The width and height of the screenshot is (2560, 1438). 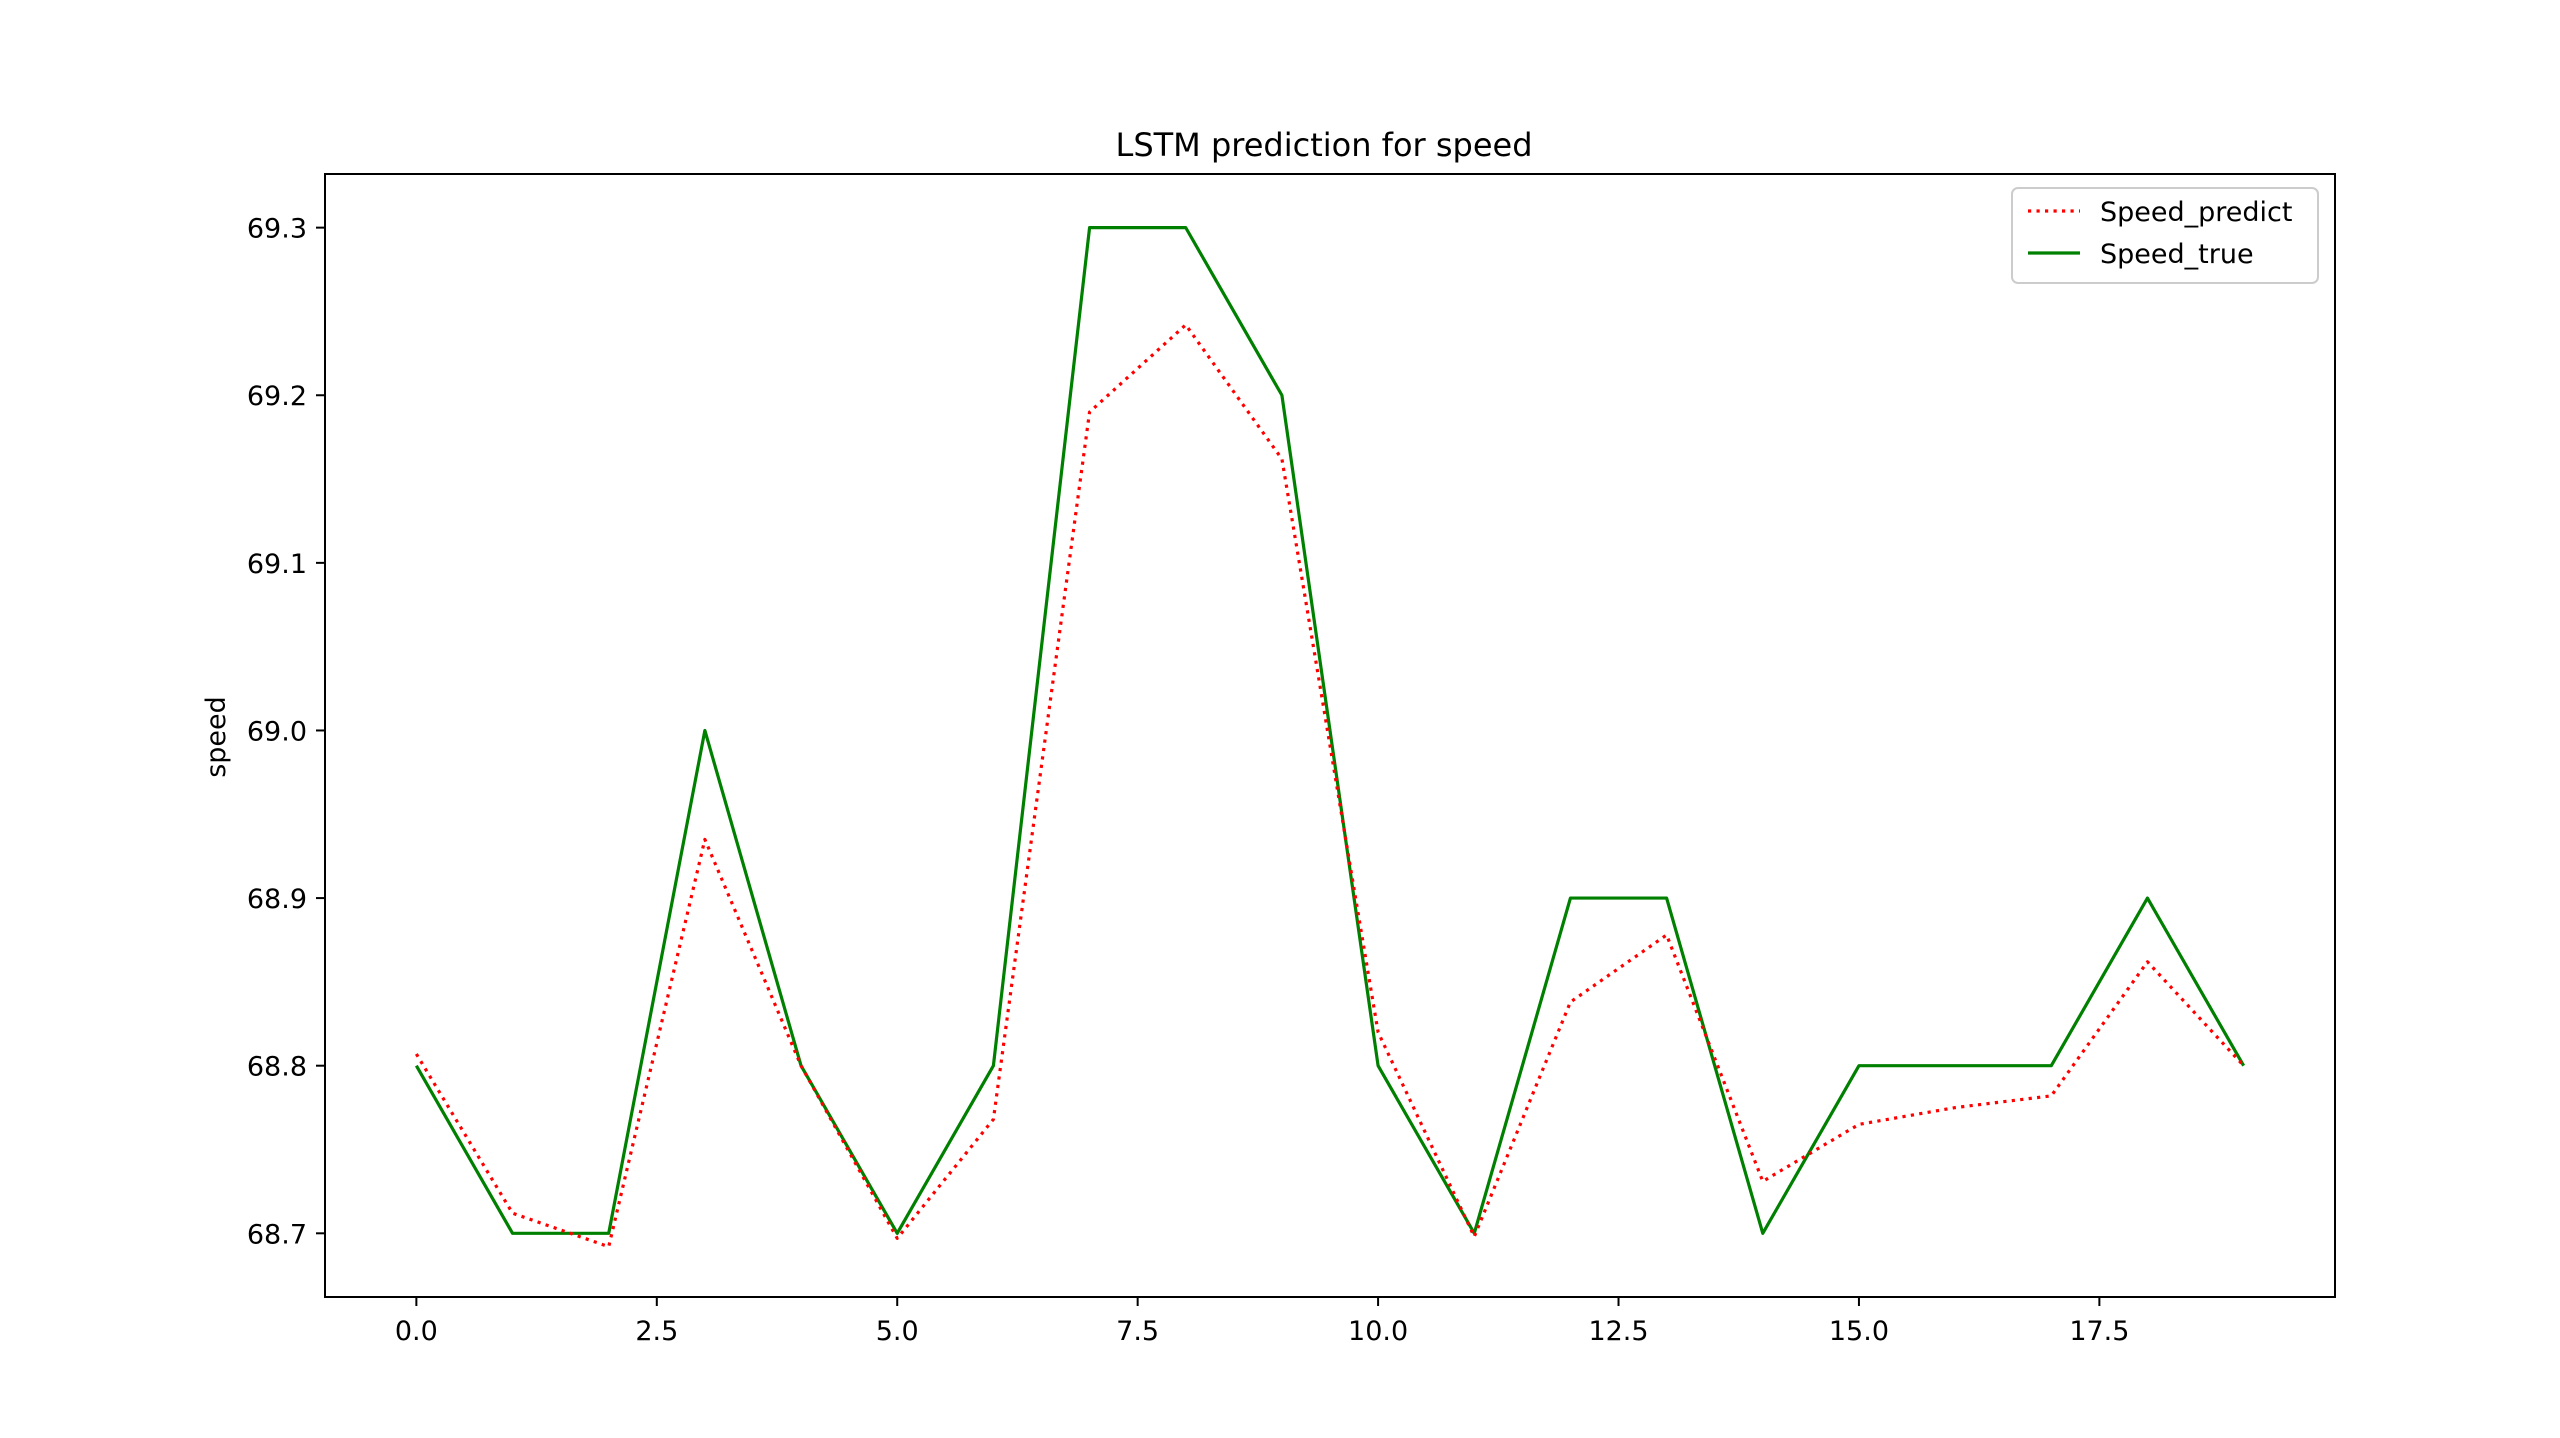 What do you see at coordinates (2177, 254) in the screenshot?
I see `legend-label-speed-true: Speed_true` at bounding box center [2177, 254].